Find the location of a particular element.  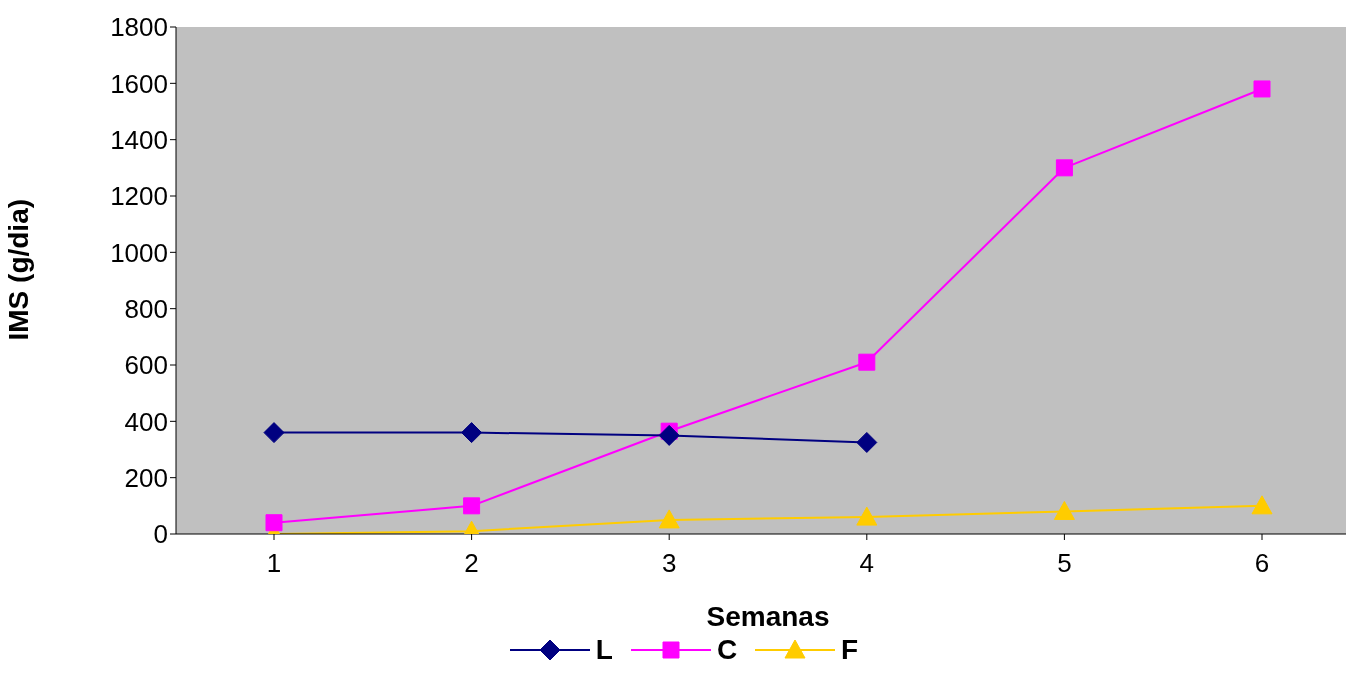

y-axis-title: IMS (g/dia) is located at coordinates (18, 269).